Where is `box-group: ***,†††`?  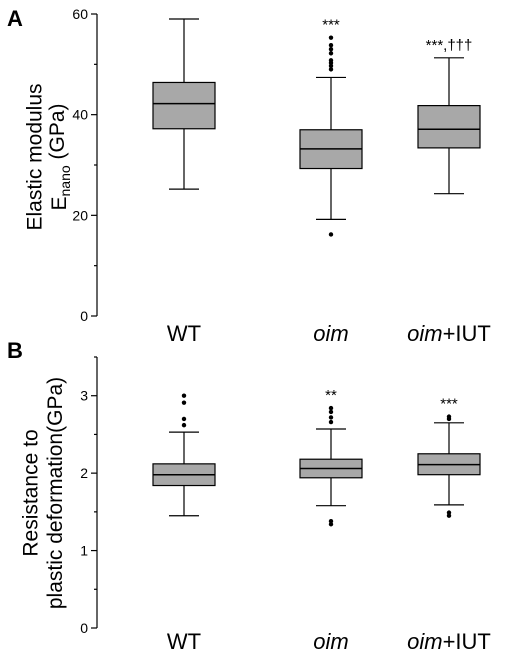 box-group: ***,††† is located at coordinates (449, 116).